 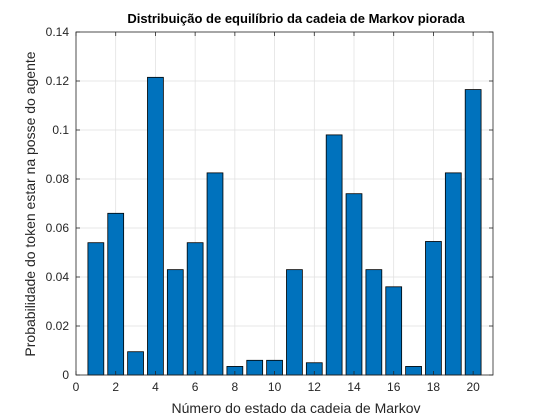 What do you see at coordinates (60, 130) in the screenshot?
I see `y-tick-label: 0.1` at bounding box center [60, 130].